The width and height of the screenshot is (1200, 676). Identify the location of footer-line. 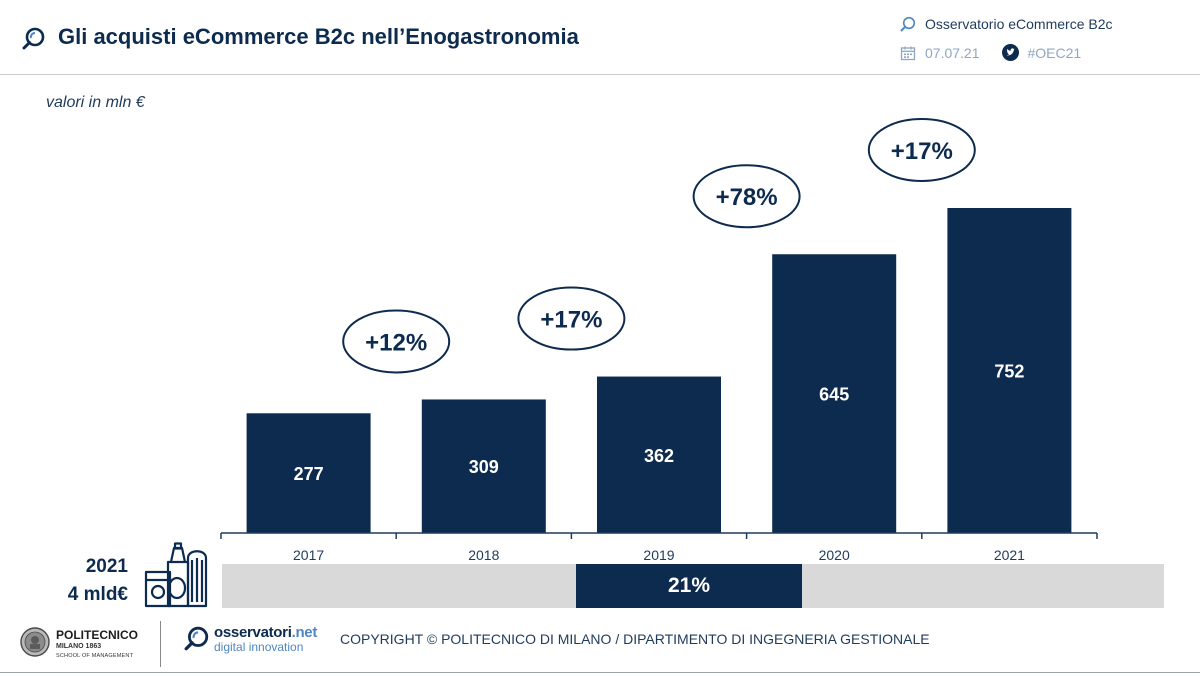
(600, 672).